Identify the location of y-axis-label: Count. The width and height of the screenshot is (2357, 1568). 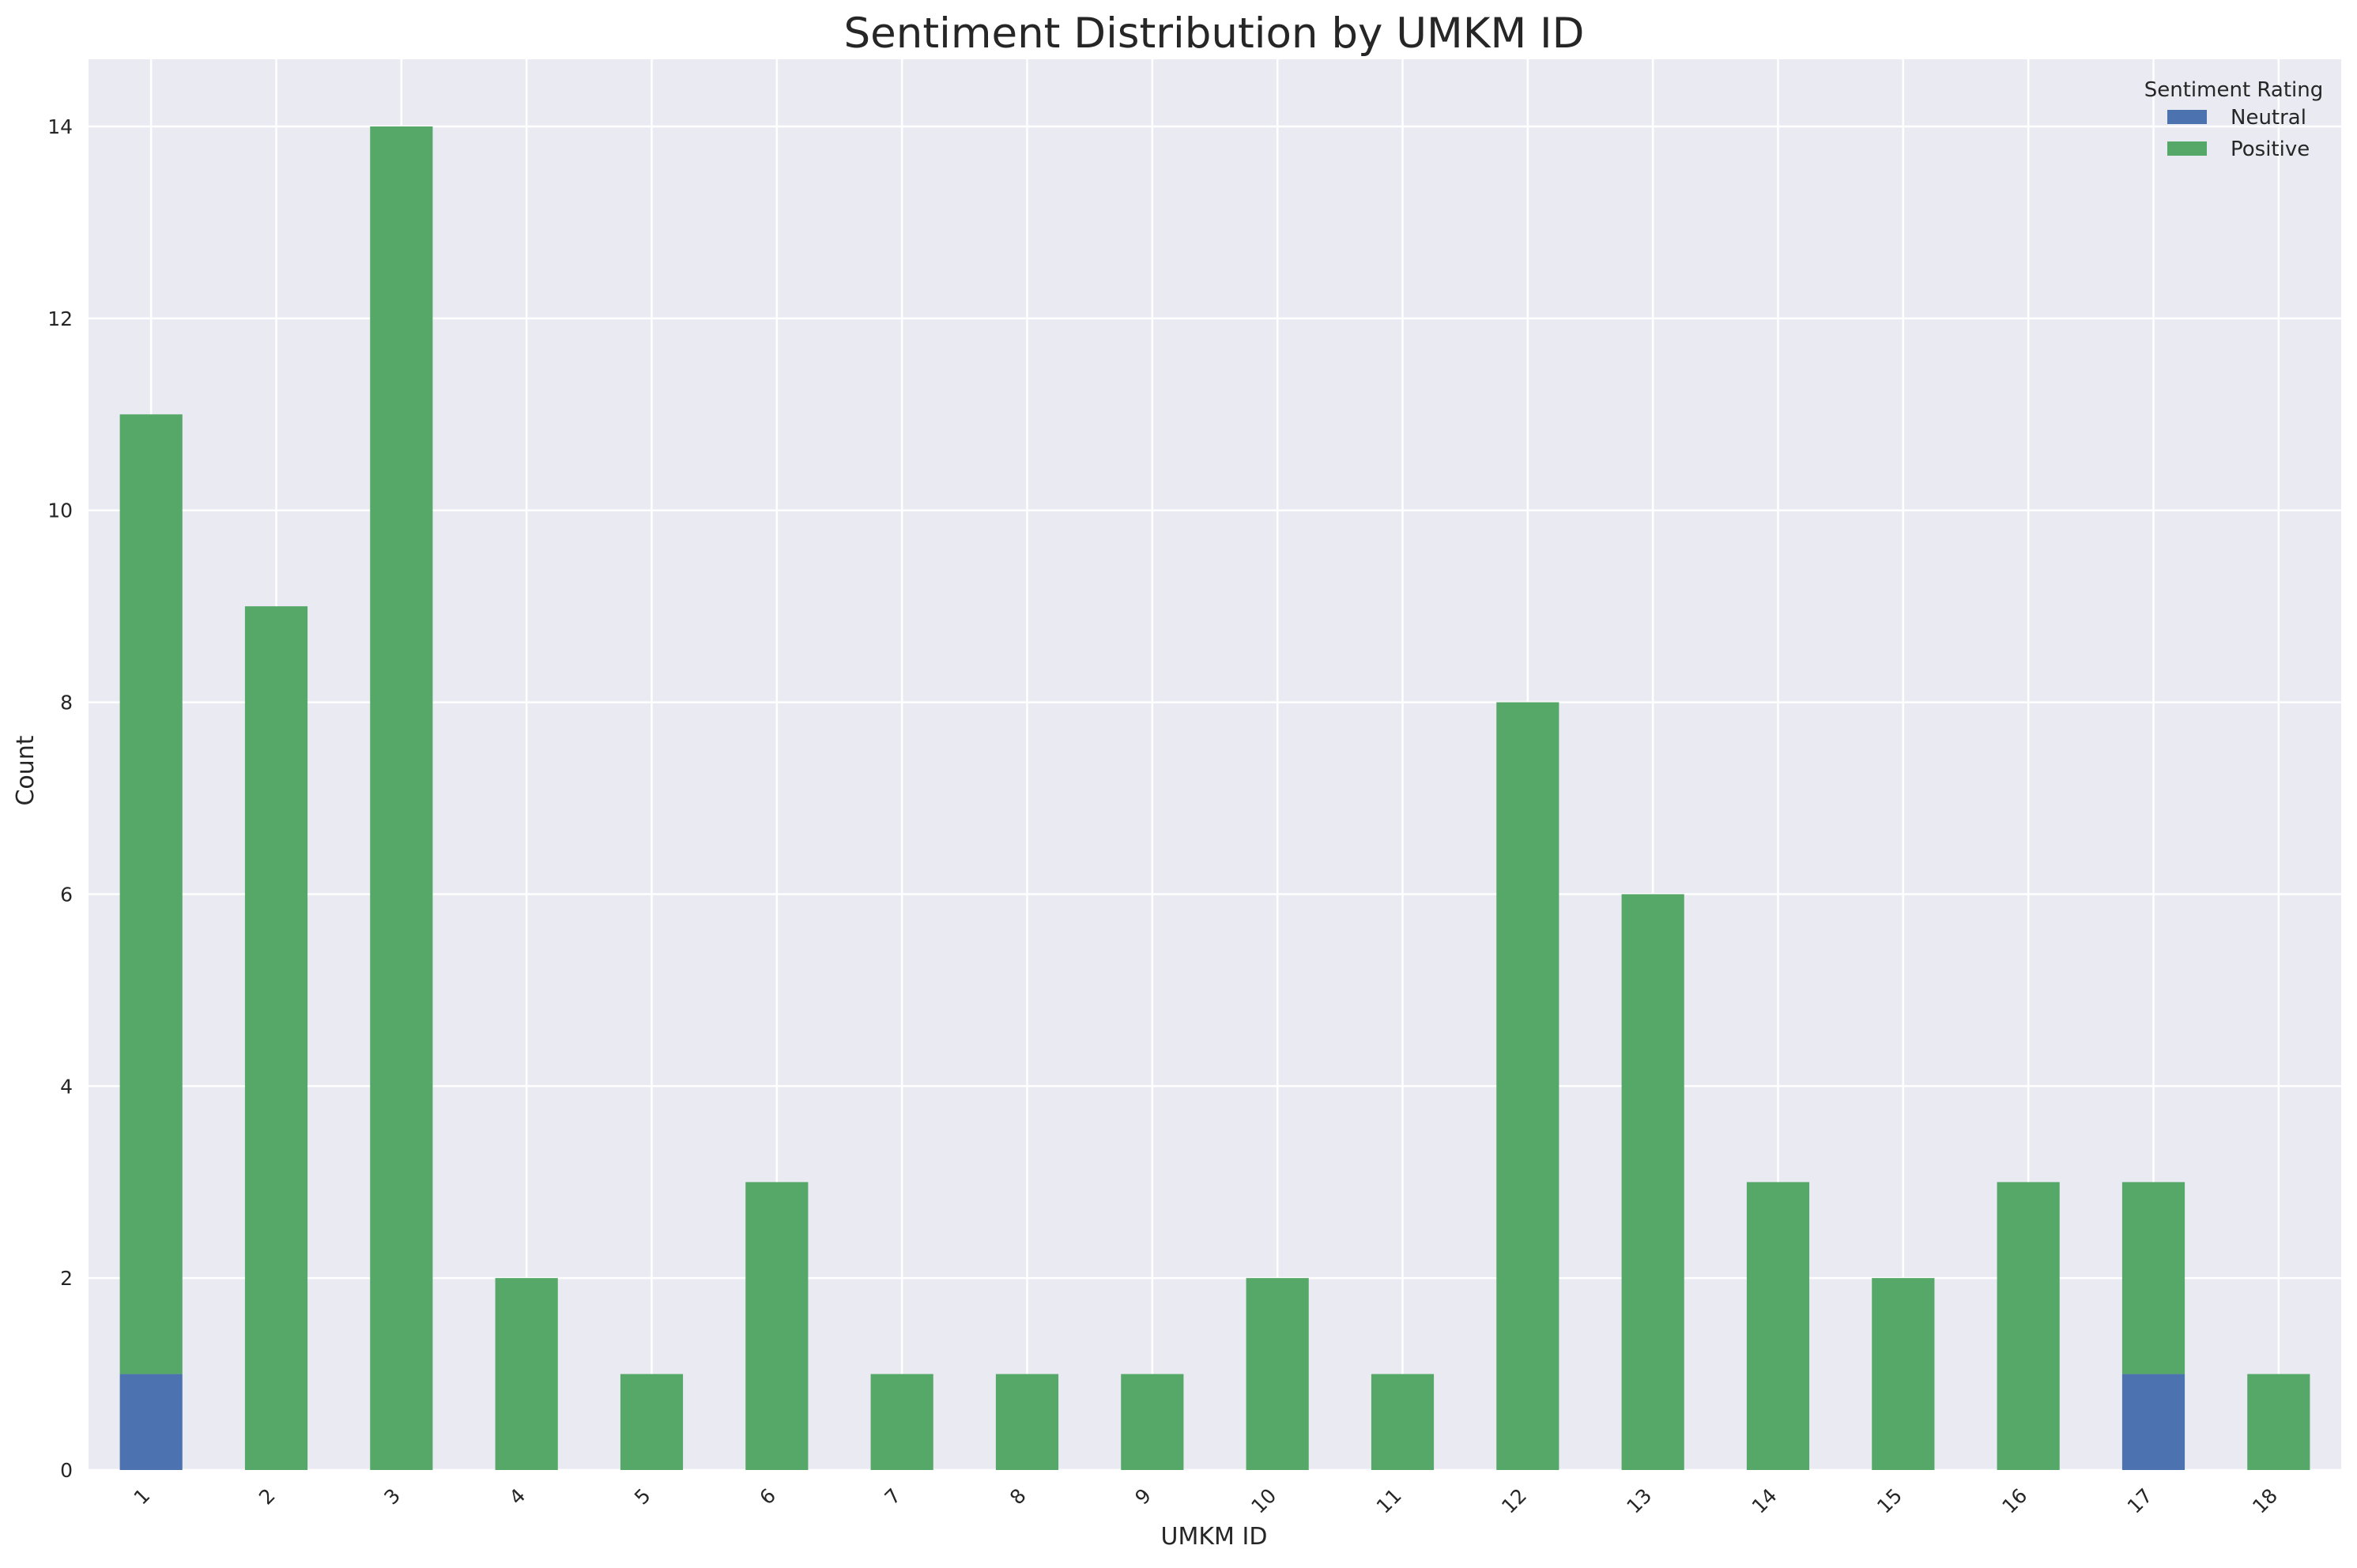
(26, 770).